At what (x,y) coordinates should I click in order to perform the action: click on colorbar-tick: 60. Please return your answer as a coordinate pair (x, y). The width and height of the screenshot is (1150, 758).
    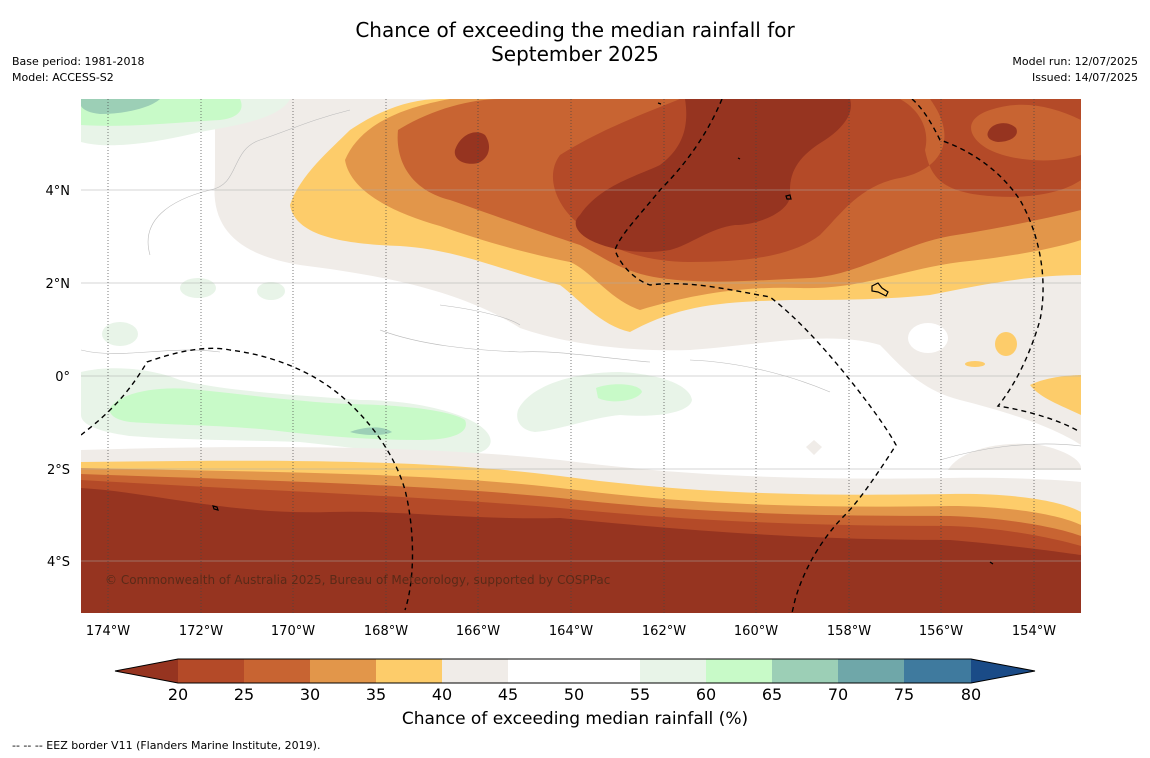
    Looking at the image, I should click on (706, 694).